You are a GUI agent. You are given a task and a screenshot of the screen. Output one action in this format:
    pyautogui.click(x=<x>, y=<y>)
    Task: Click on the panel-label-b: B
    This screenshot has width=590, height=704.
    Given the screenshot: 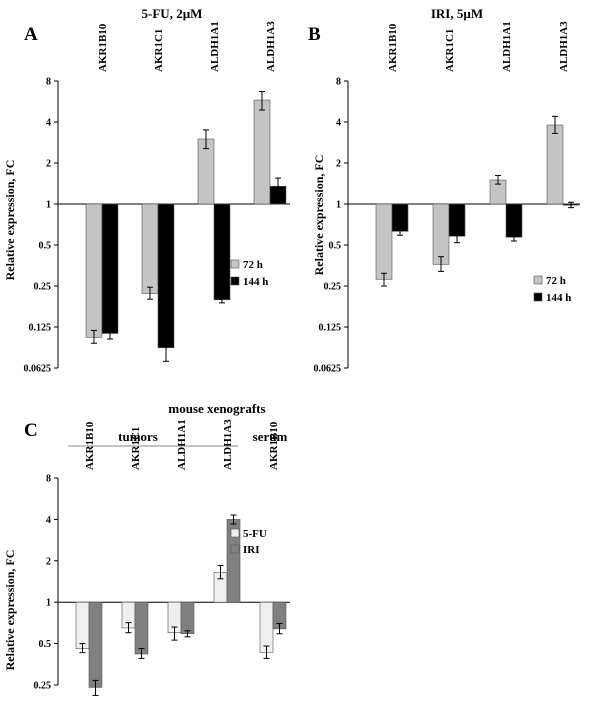 What is the action you would take?
    pyautogui.click(x=314, y=34)
    